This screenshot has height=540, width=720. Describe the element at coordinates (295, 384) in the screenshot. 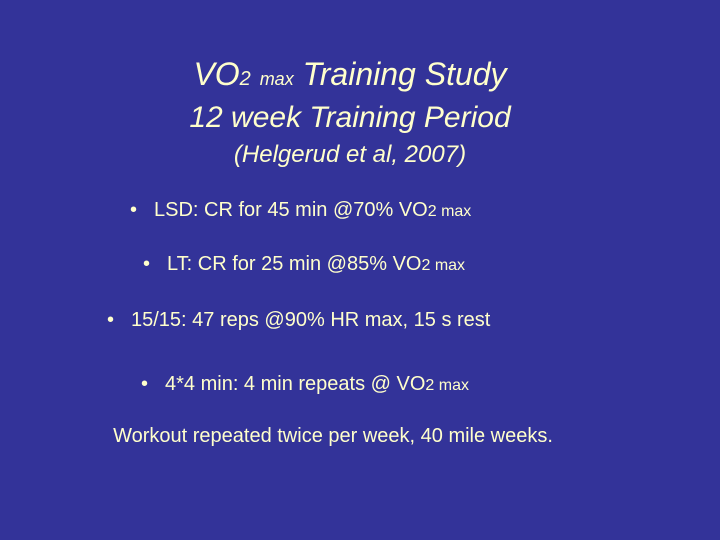

I see `bullet-text: 4*4 min: 4 min repeats @ VO` at that location.